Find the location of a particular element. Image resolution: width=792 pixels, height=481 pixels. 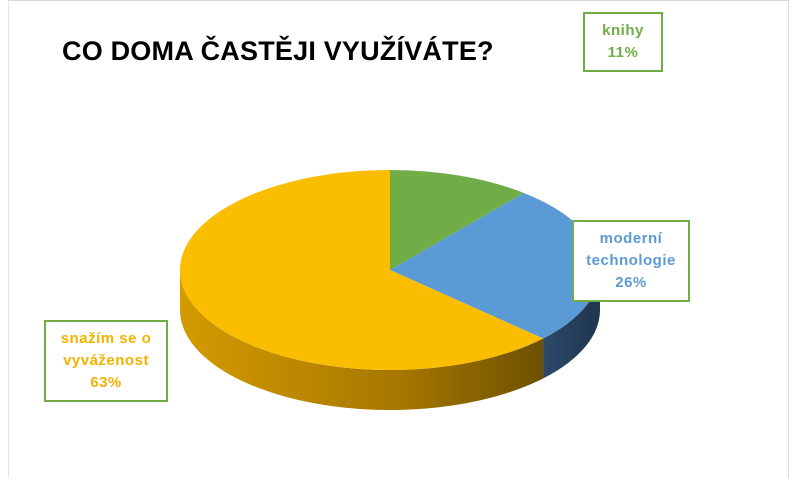

data-label: knihy 11% is located at coordinates (623, 42).